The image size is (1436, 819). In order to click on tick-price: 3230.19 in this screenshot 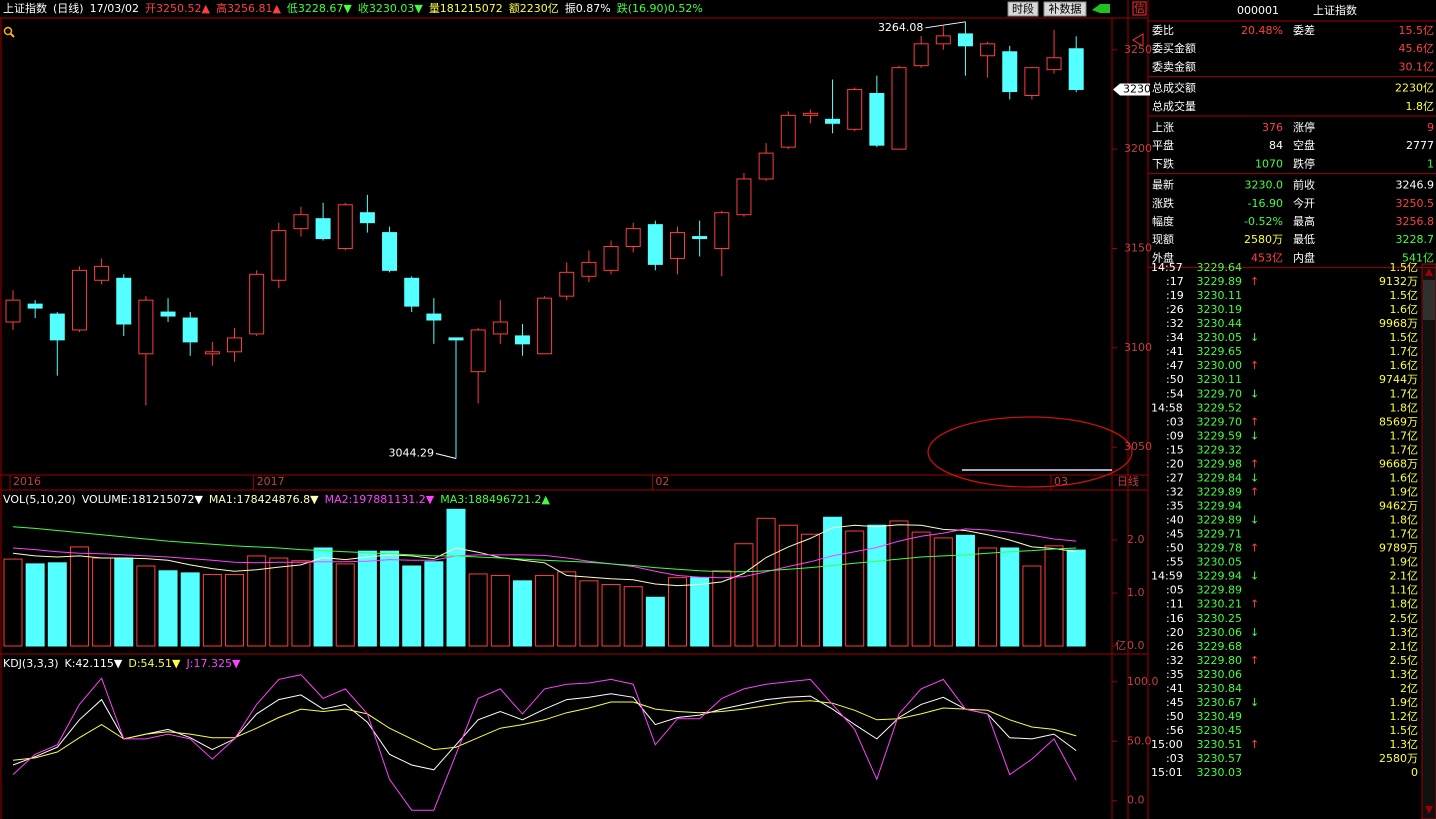, I will do `click(1220, 309)`.